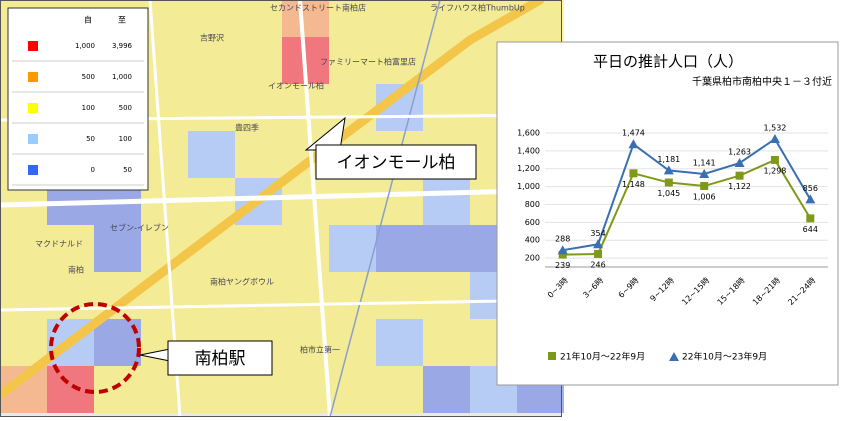  I want to click on map-label: セカンドストリート南柏店, so click(318, 8).